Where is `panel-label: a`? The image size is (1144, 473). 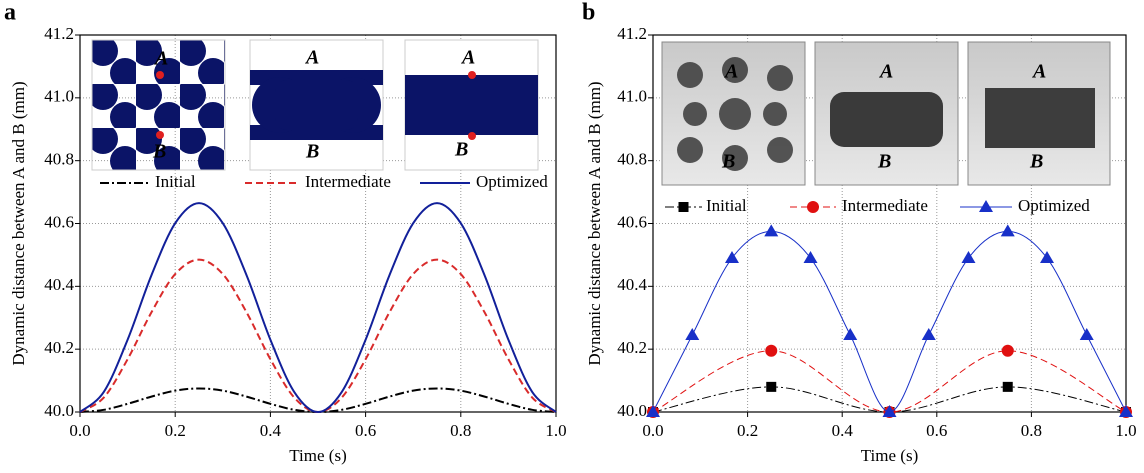
panel-label: a is located at coordinates (10, 13).